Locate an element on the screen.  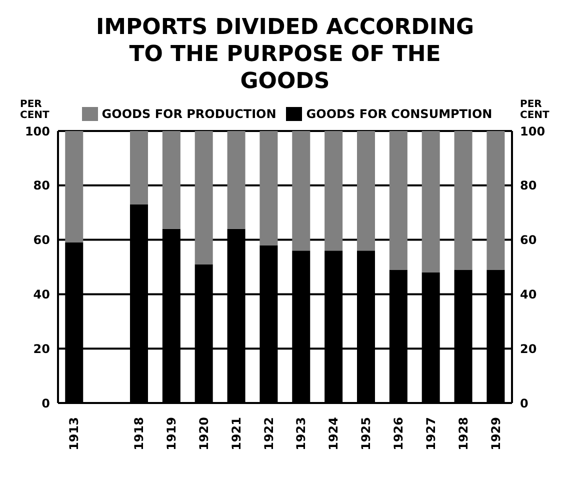
y2-tick-label: 0 is located at coordinates (524, 403).